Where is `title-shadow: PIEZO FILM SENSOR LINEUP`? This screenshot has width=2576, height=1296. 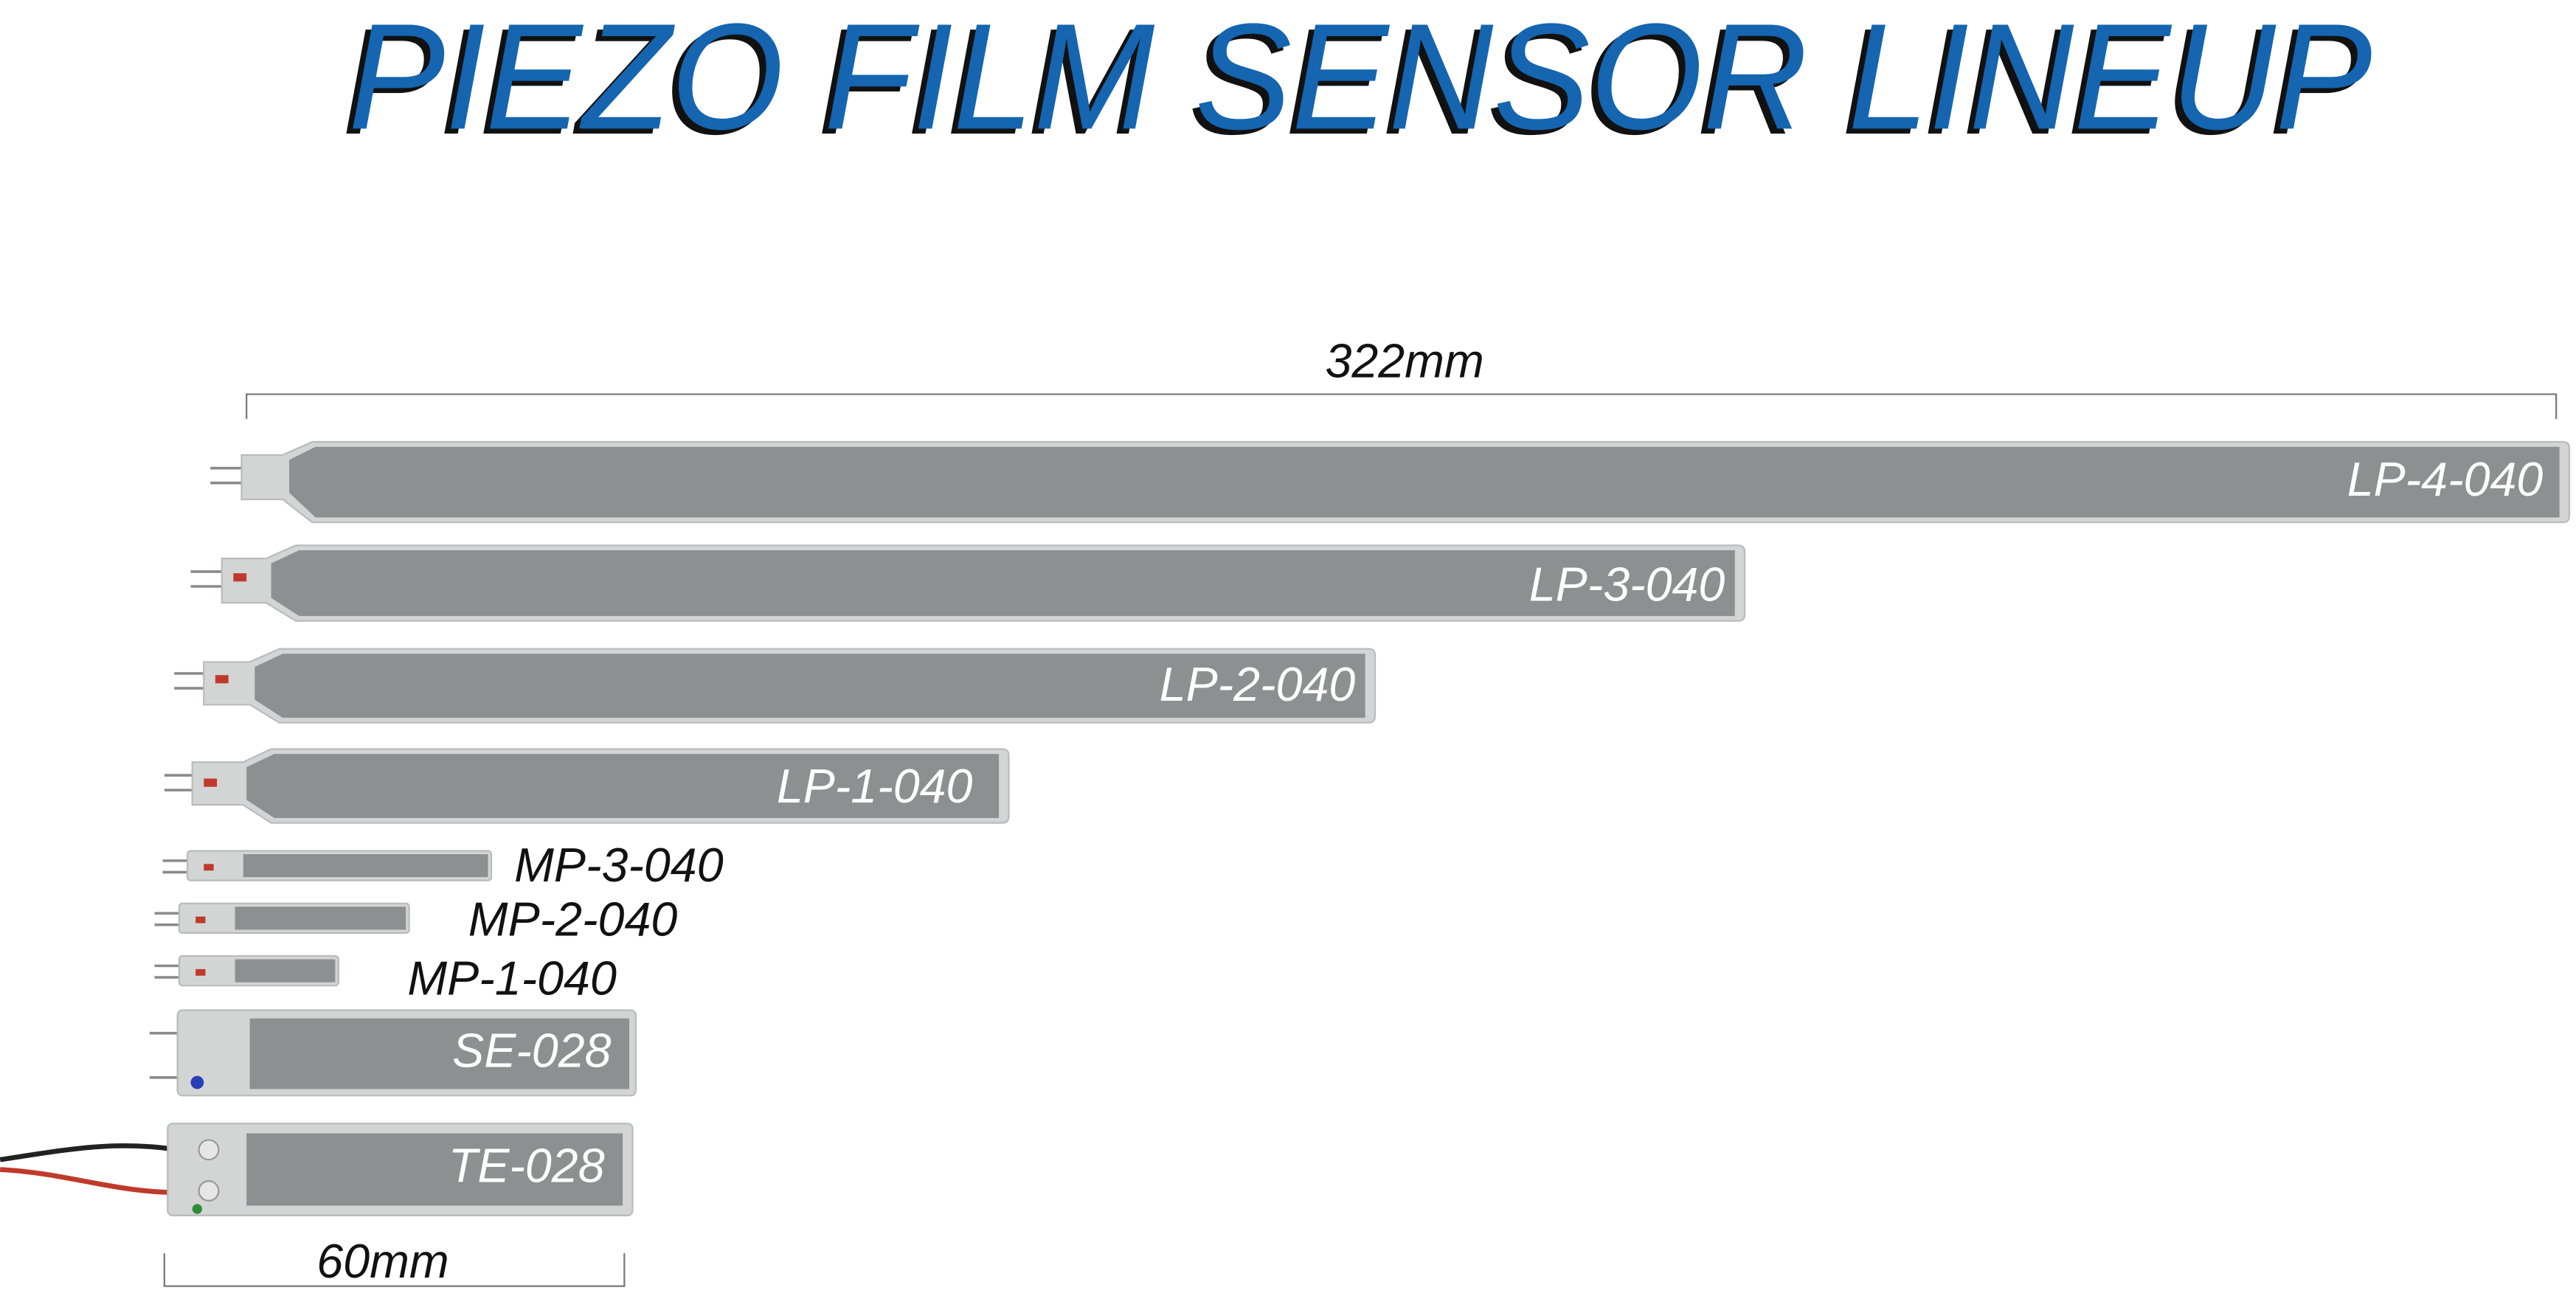
title-shadow: PIEZO FILM SENSOR LINEUP is located at coordinates (1354, 83).